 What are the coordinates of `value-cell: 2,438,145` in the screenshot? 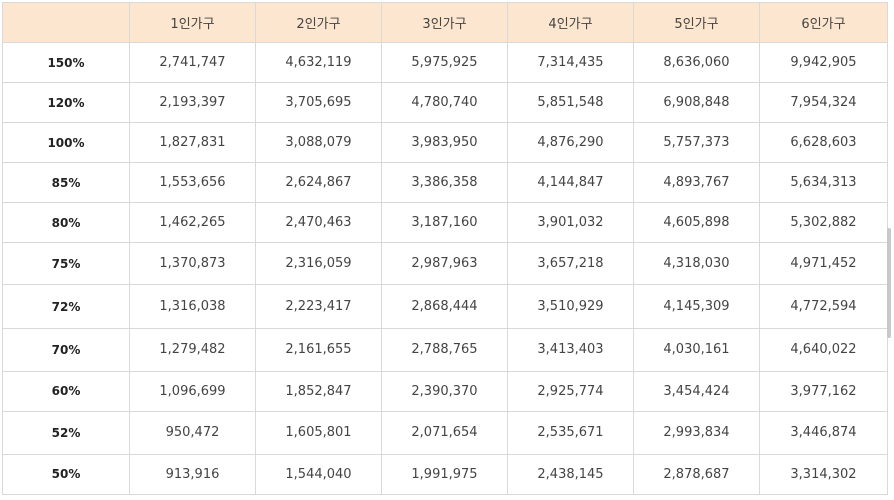 It's located at (570, 474).